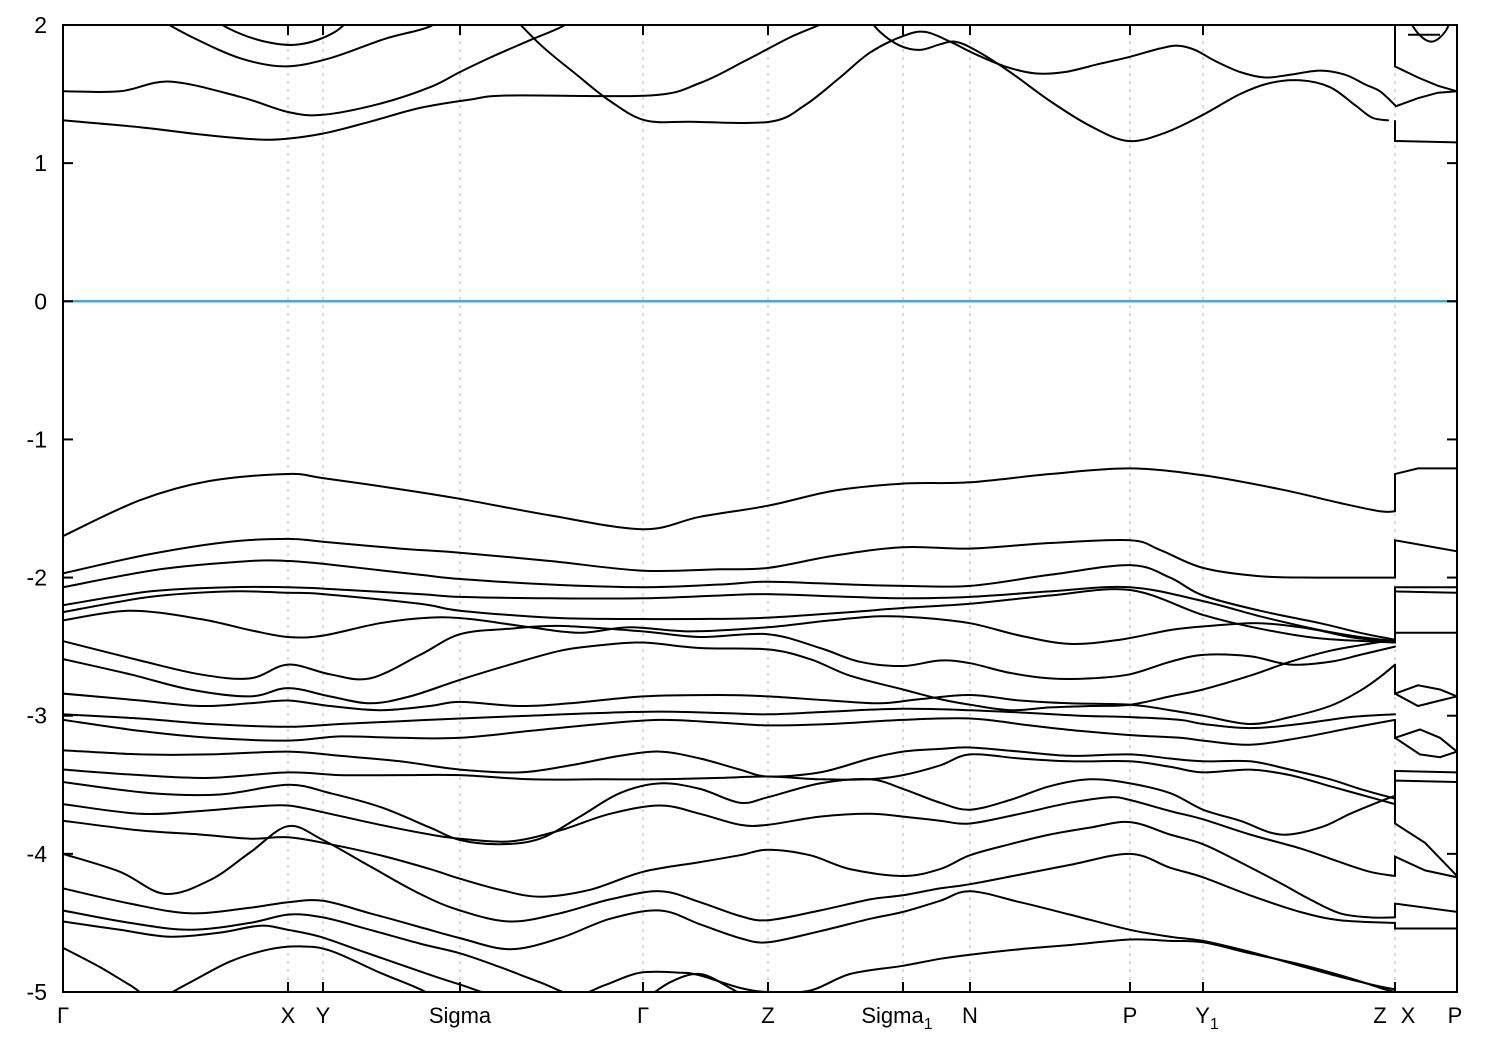 This screenshot has width=1500, height=1050. Describe the element at coordinates (37, 716) in the screenshot. I see `y-tick-label--3: -3` at that location.